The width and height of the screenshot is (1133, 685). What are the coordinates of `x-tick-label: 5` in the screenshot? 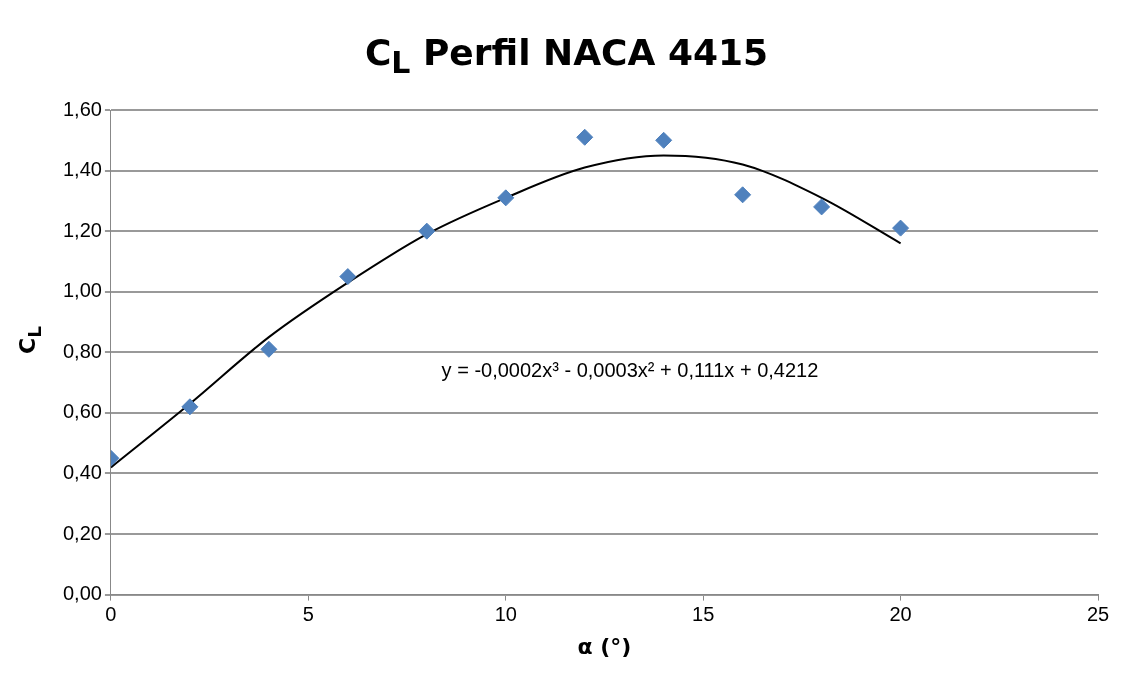 It's located at (308, 614).